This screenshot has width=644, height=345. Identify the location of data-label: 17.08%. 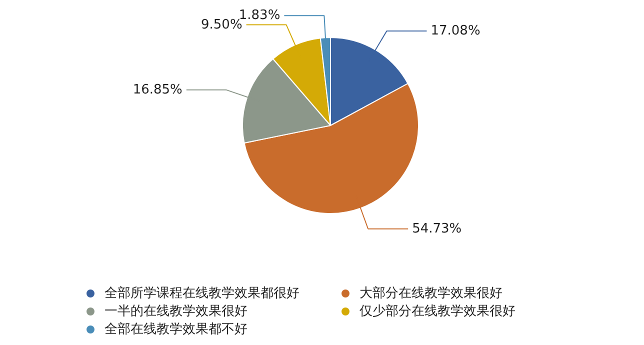
(455, 30).